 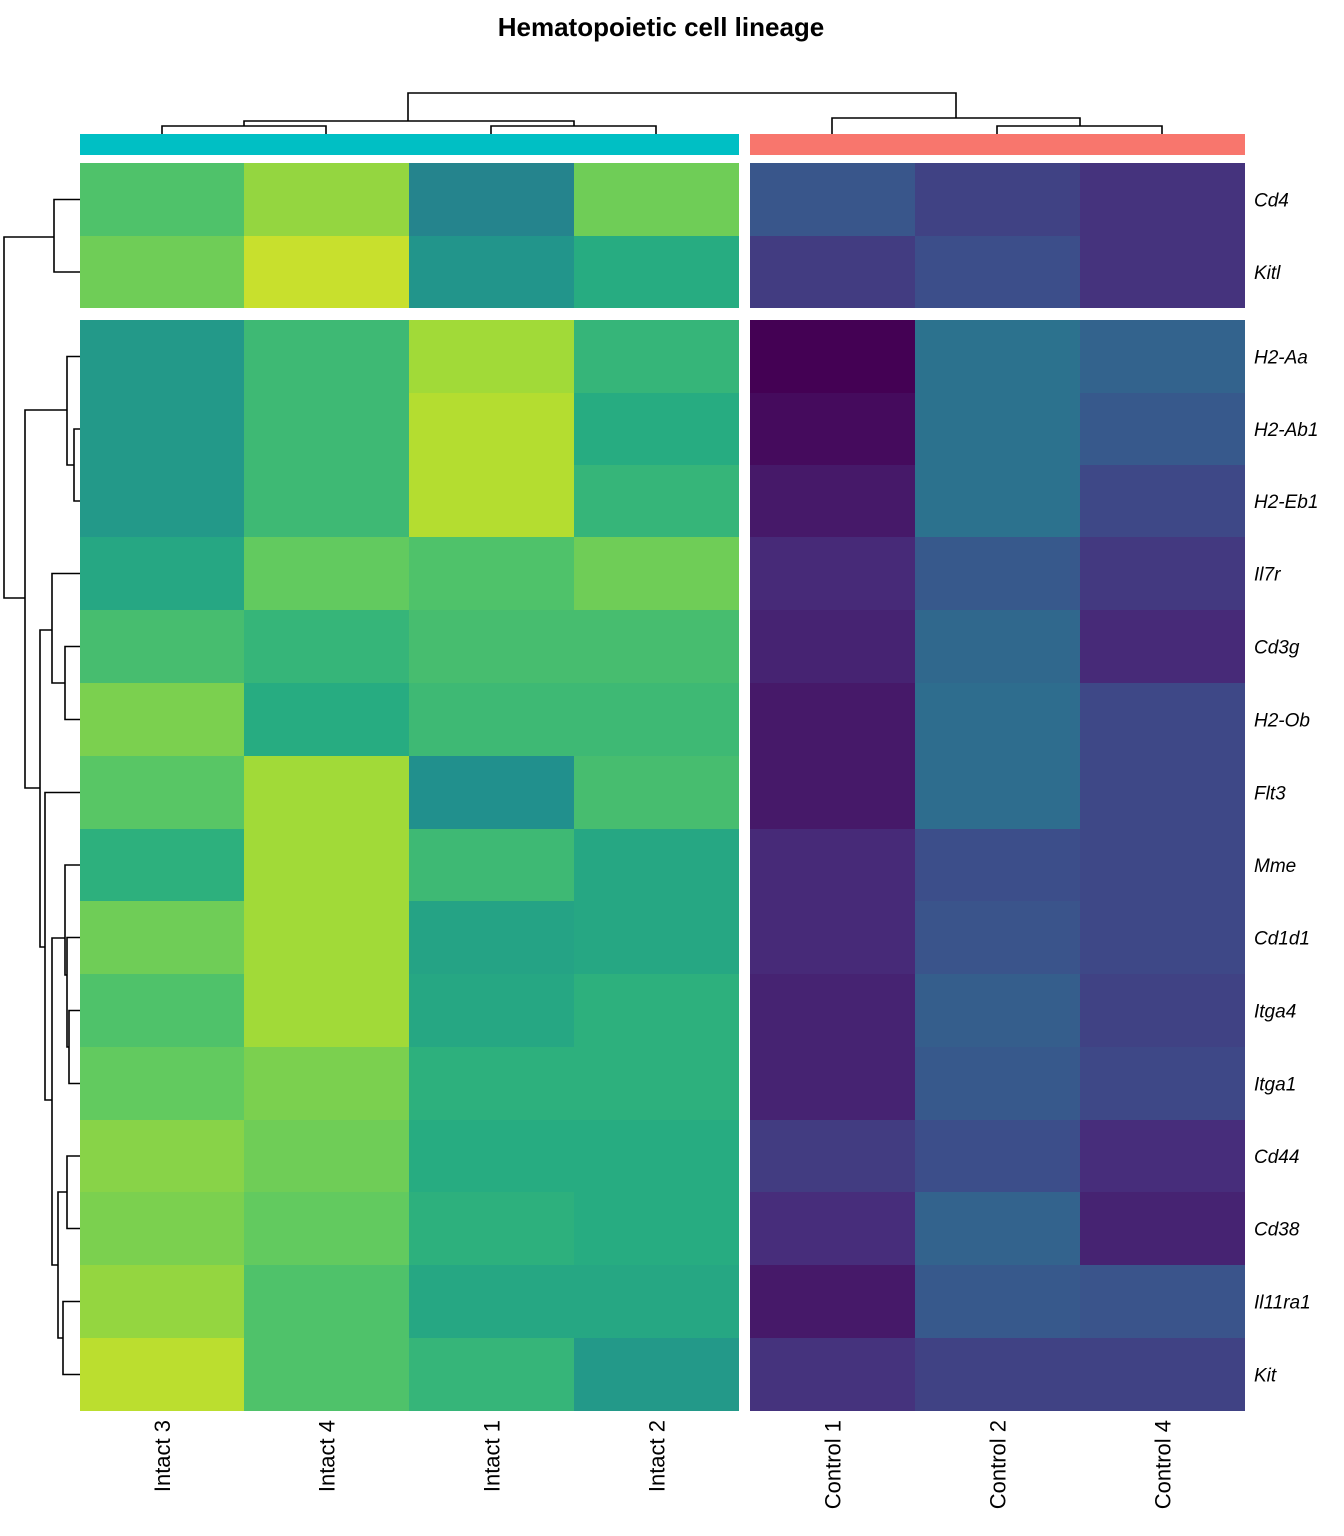 I want to click on row-label: Cd4, so click(x=1271, y=201).